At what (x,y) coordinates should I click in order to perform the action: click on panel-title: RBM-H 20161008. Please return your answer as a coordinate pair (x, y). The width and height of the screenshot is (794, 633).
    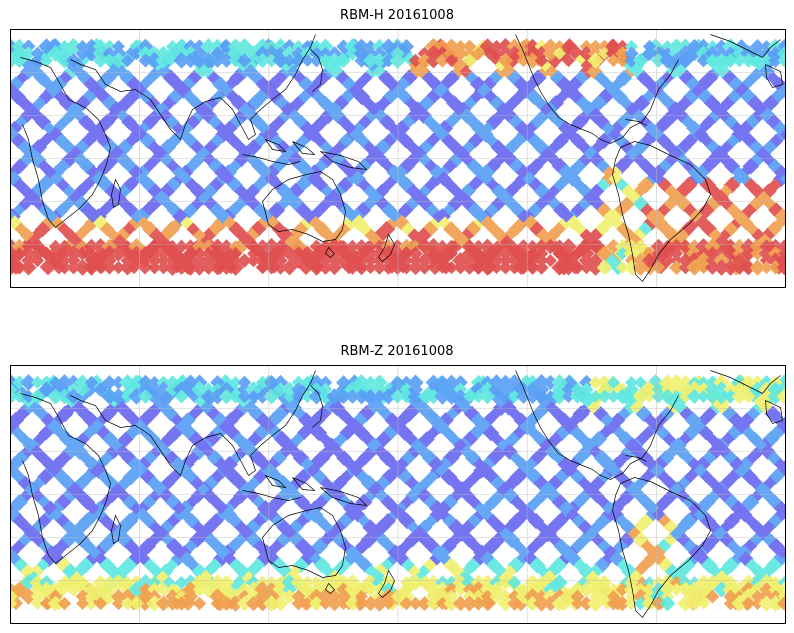
    Looking at the image, I should click on (397, 15).